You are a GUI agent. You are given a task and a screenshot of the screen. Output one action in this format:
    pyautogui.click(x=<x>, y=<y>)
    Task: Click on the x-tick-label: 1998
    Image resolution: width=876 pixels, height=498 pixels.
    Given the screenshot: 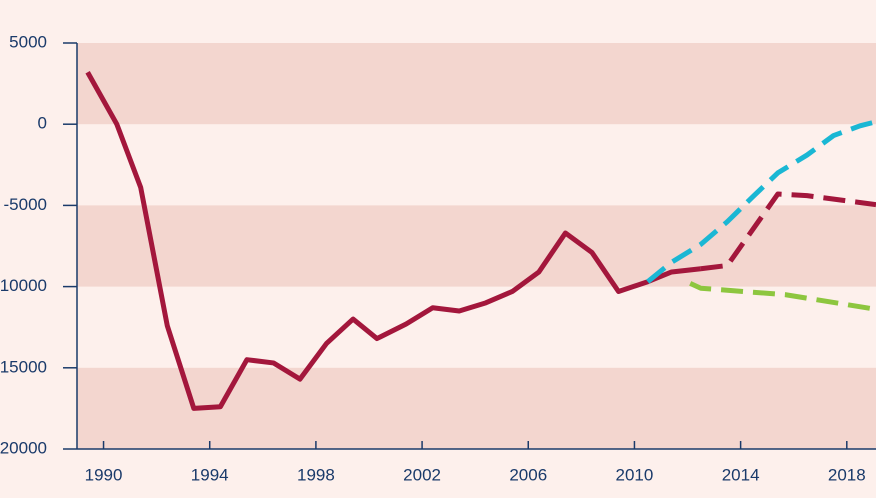 What is the action you would take?
    pyautogui.click(x=316, y=474)
    